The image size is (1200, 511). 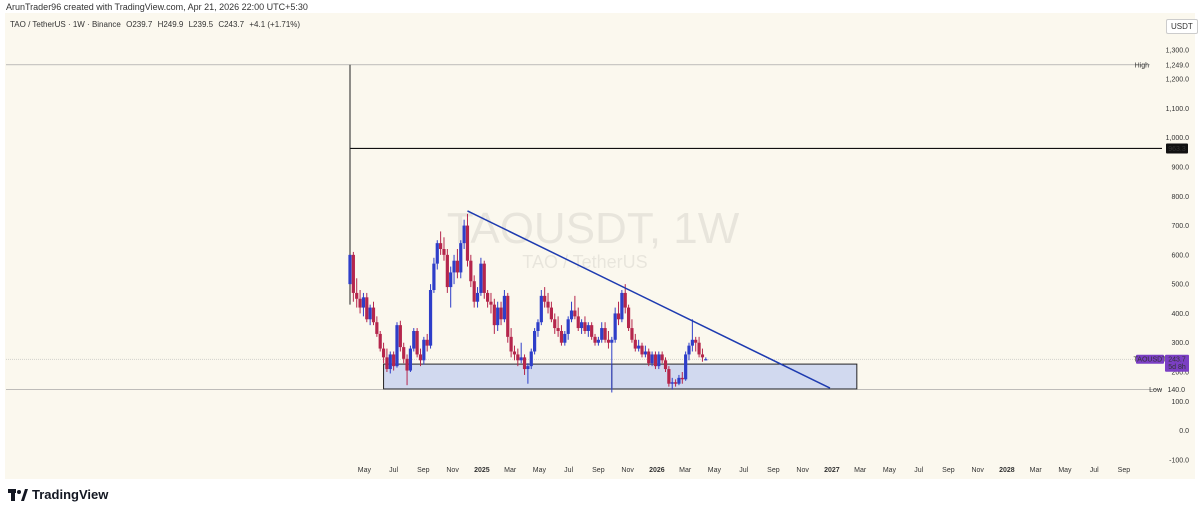 I want to click on y-tick-label: 1,200.0, so click(x=1177, y=80).